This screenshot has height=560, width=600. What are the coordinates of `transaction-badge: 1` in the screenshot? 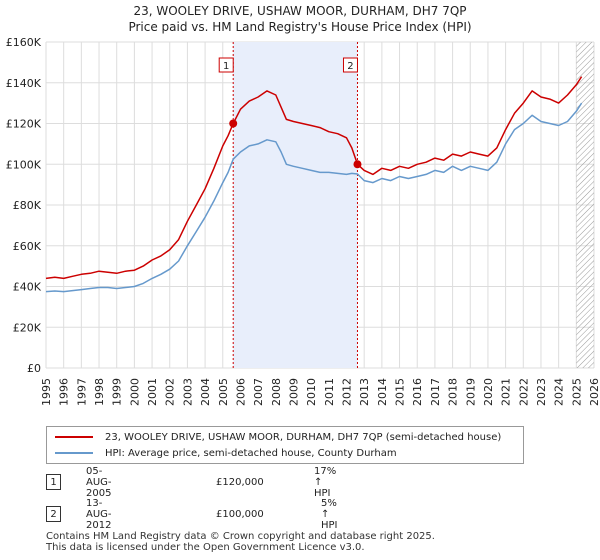 It's located at (53, 482).